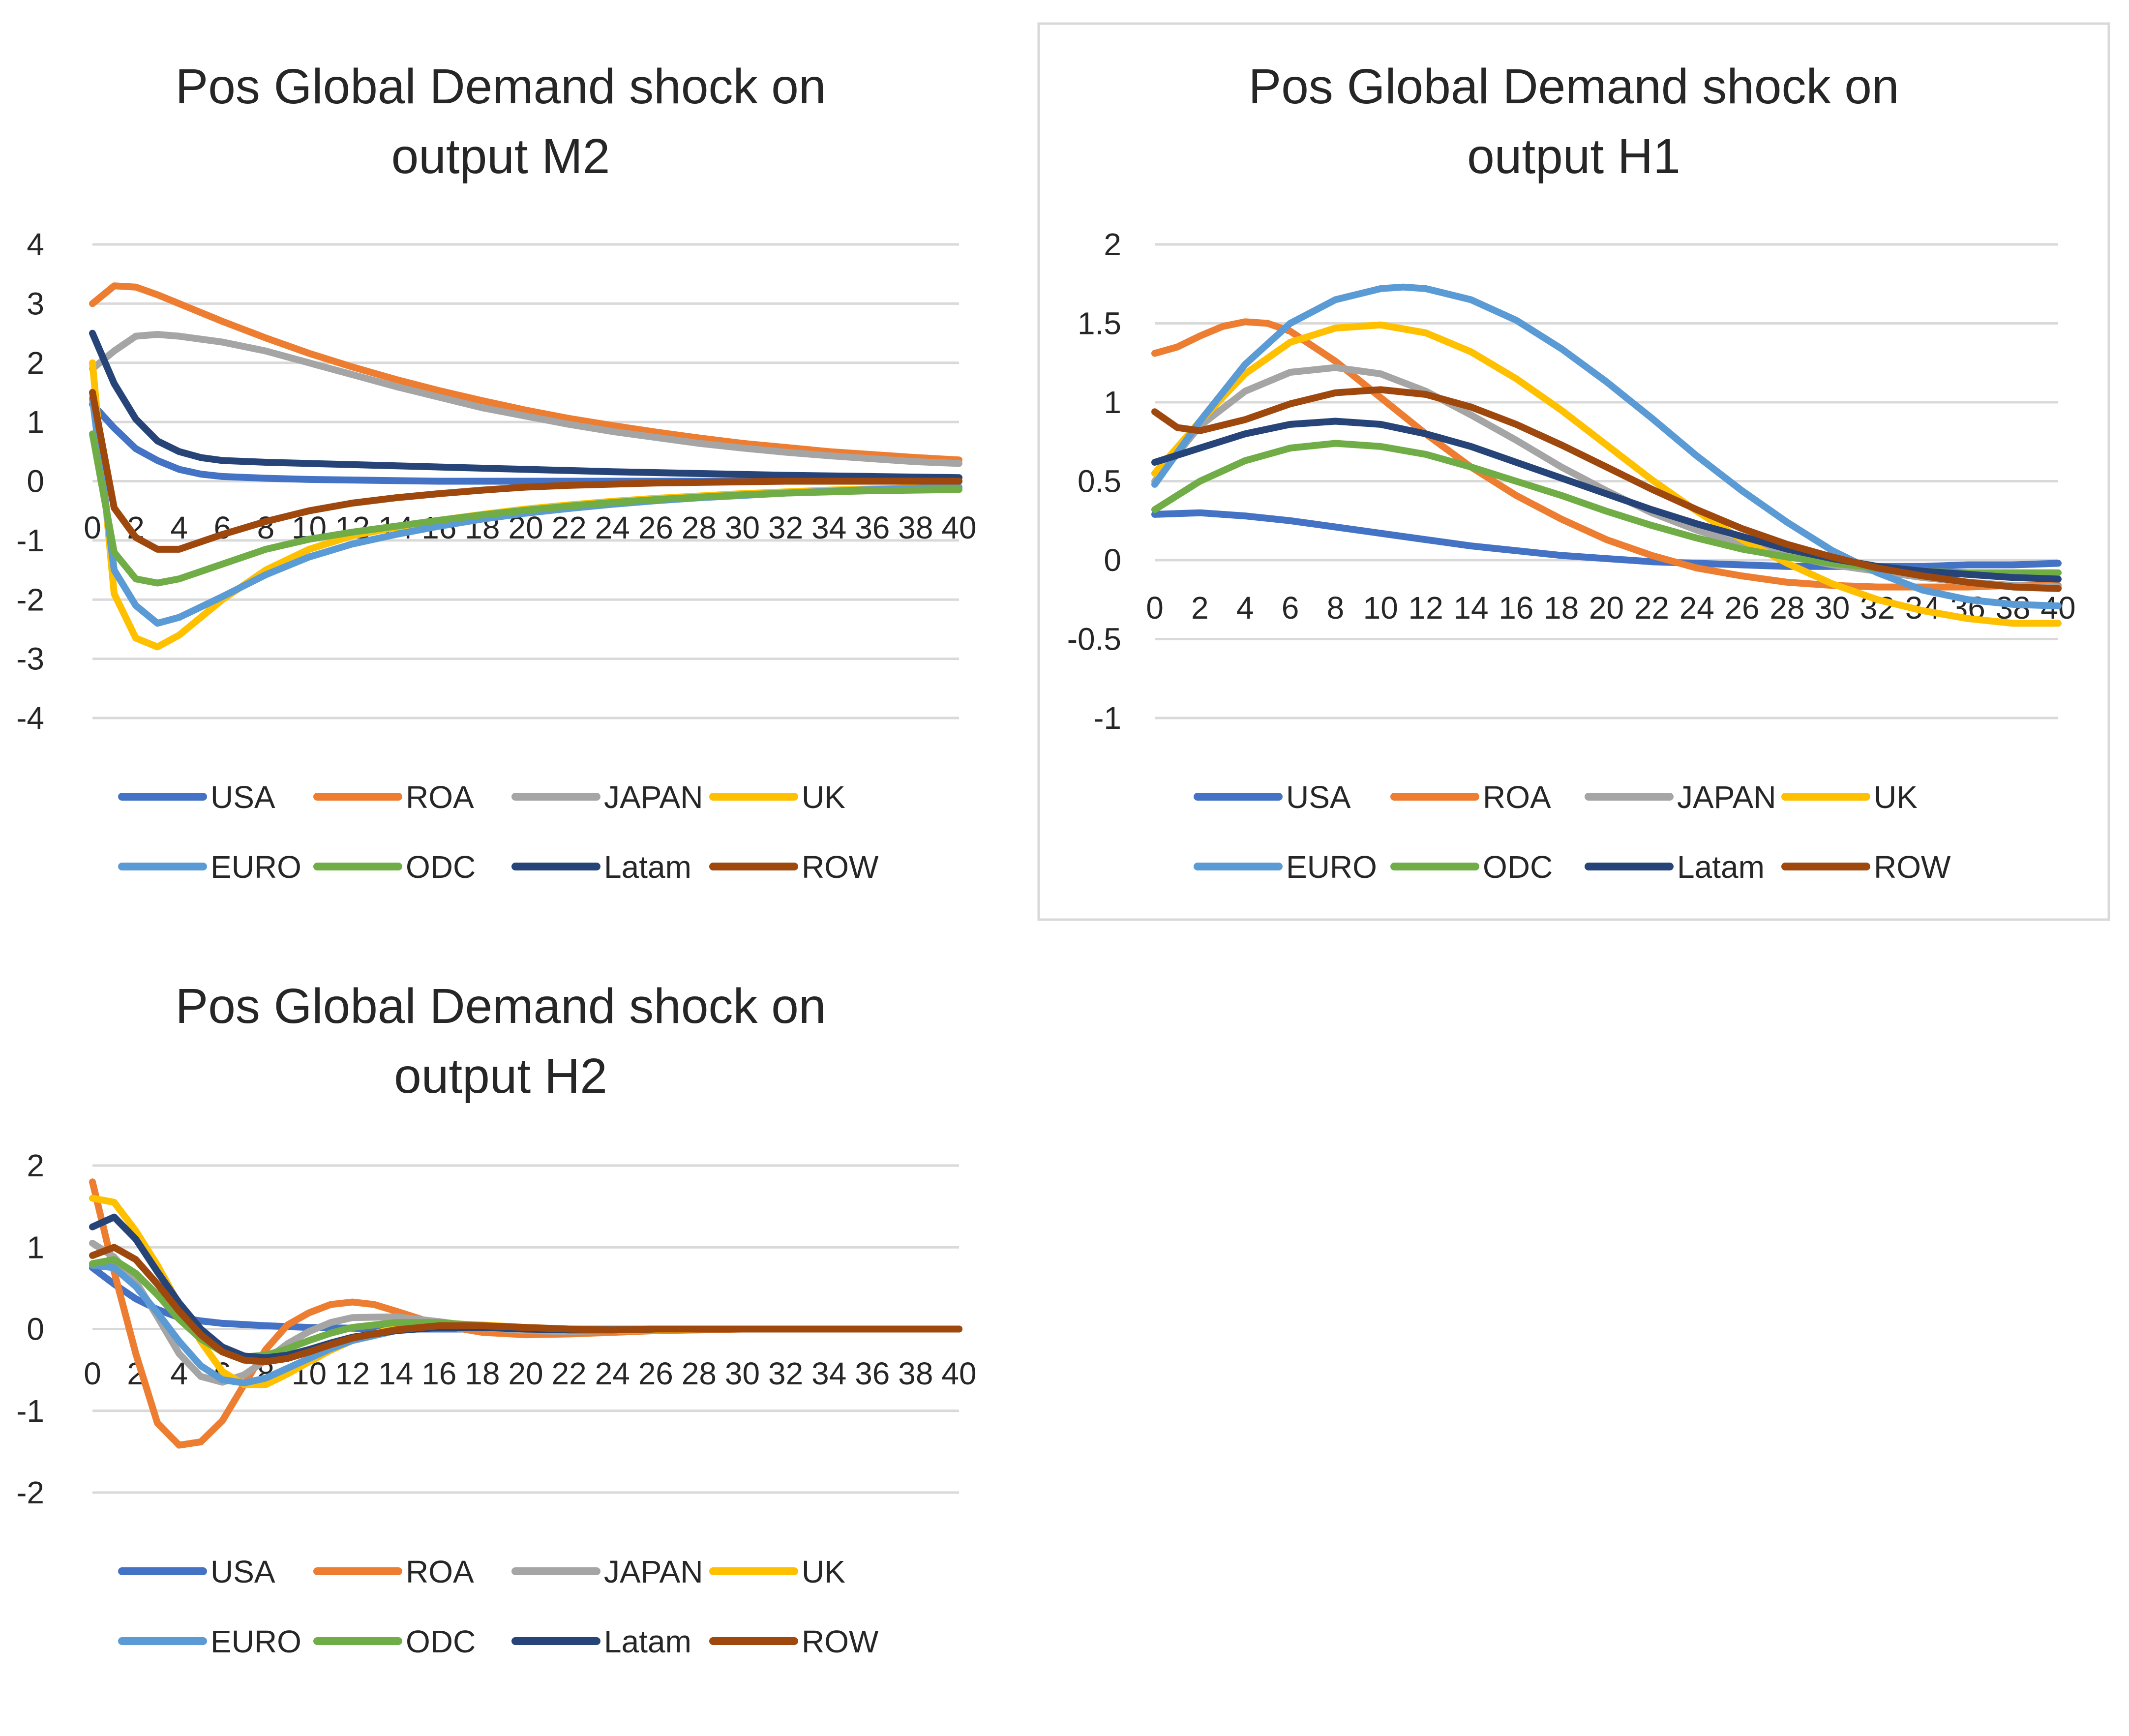 The width and height of the screenshot is (2129, 1736). I want to click on series-line-euro, so click(1606, 446).